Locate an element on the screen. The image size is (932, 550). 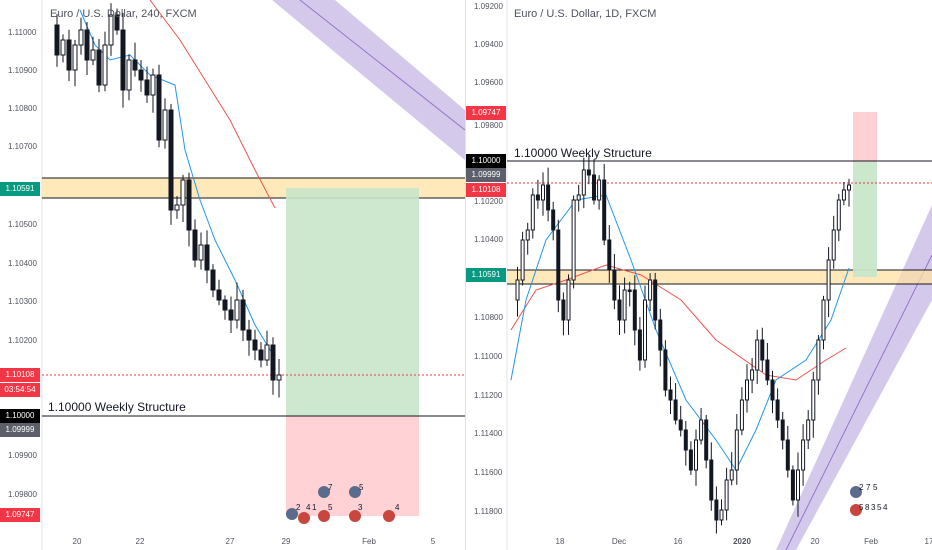
time-tick: 2020 is located at coordinates (742, 541).